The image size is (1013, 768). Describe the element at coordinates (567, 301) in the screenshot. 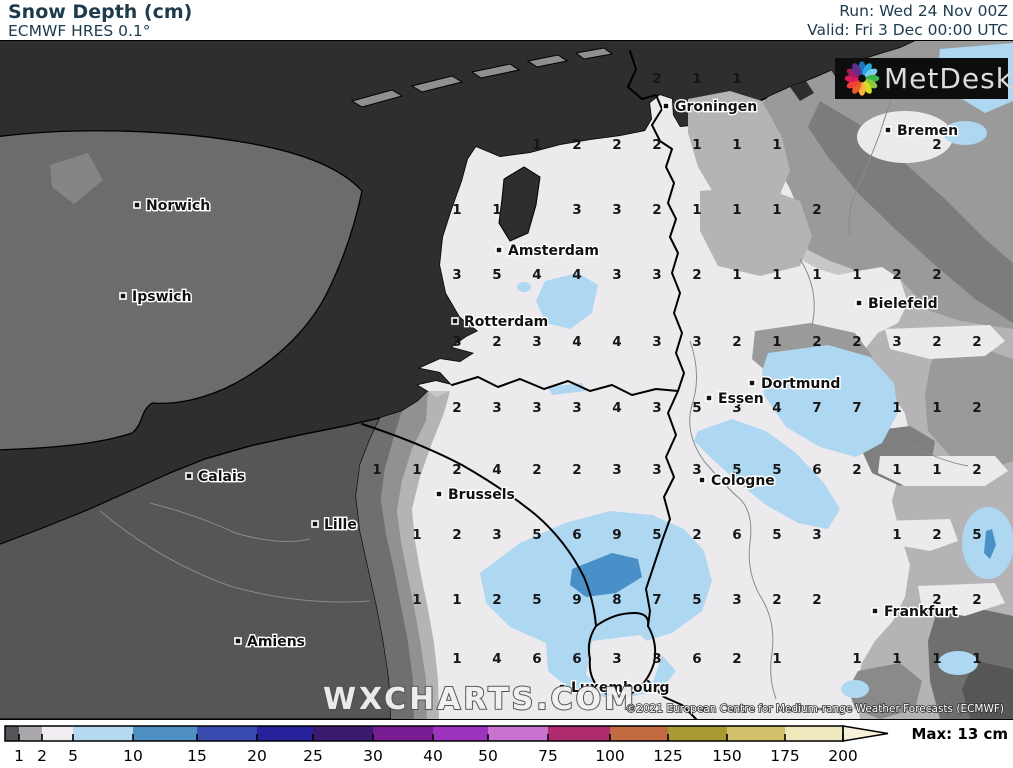

I see `blue-patch-amsterdam-se` at that location.